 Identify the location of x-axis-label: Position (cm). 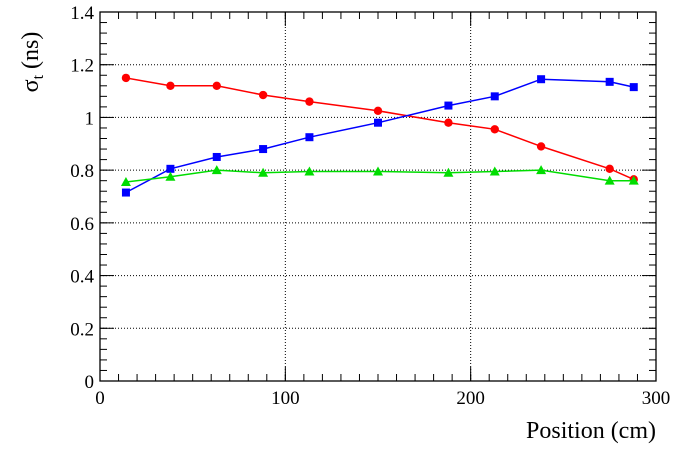
(591, 431).